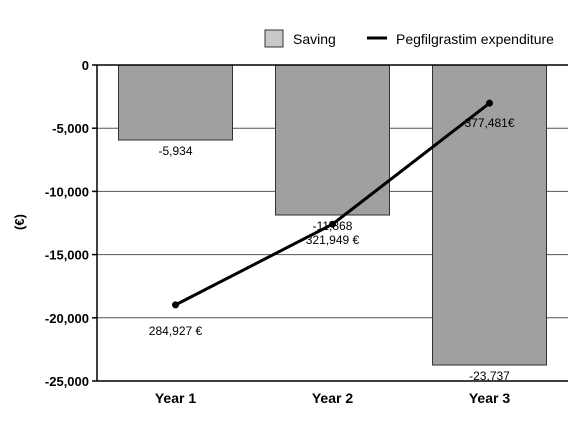  What do you see at coordinates (274, 38) in the screenshot?
I see `legend-swatch-saving` at bounding box center [274, 38].